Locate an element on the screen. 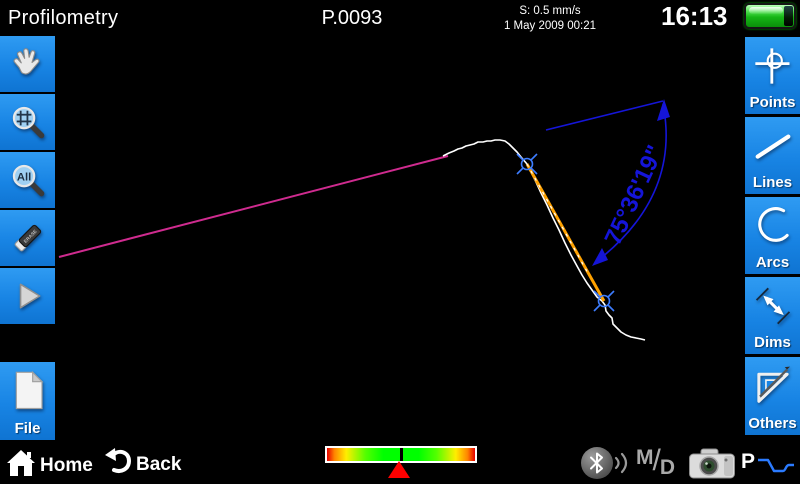  zoom-window-icon is located at coordinates (28, 122).